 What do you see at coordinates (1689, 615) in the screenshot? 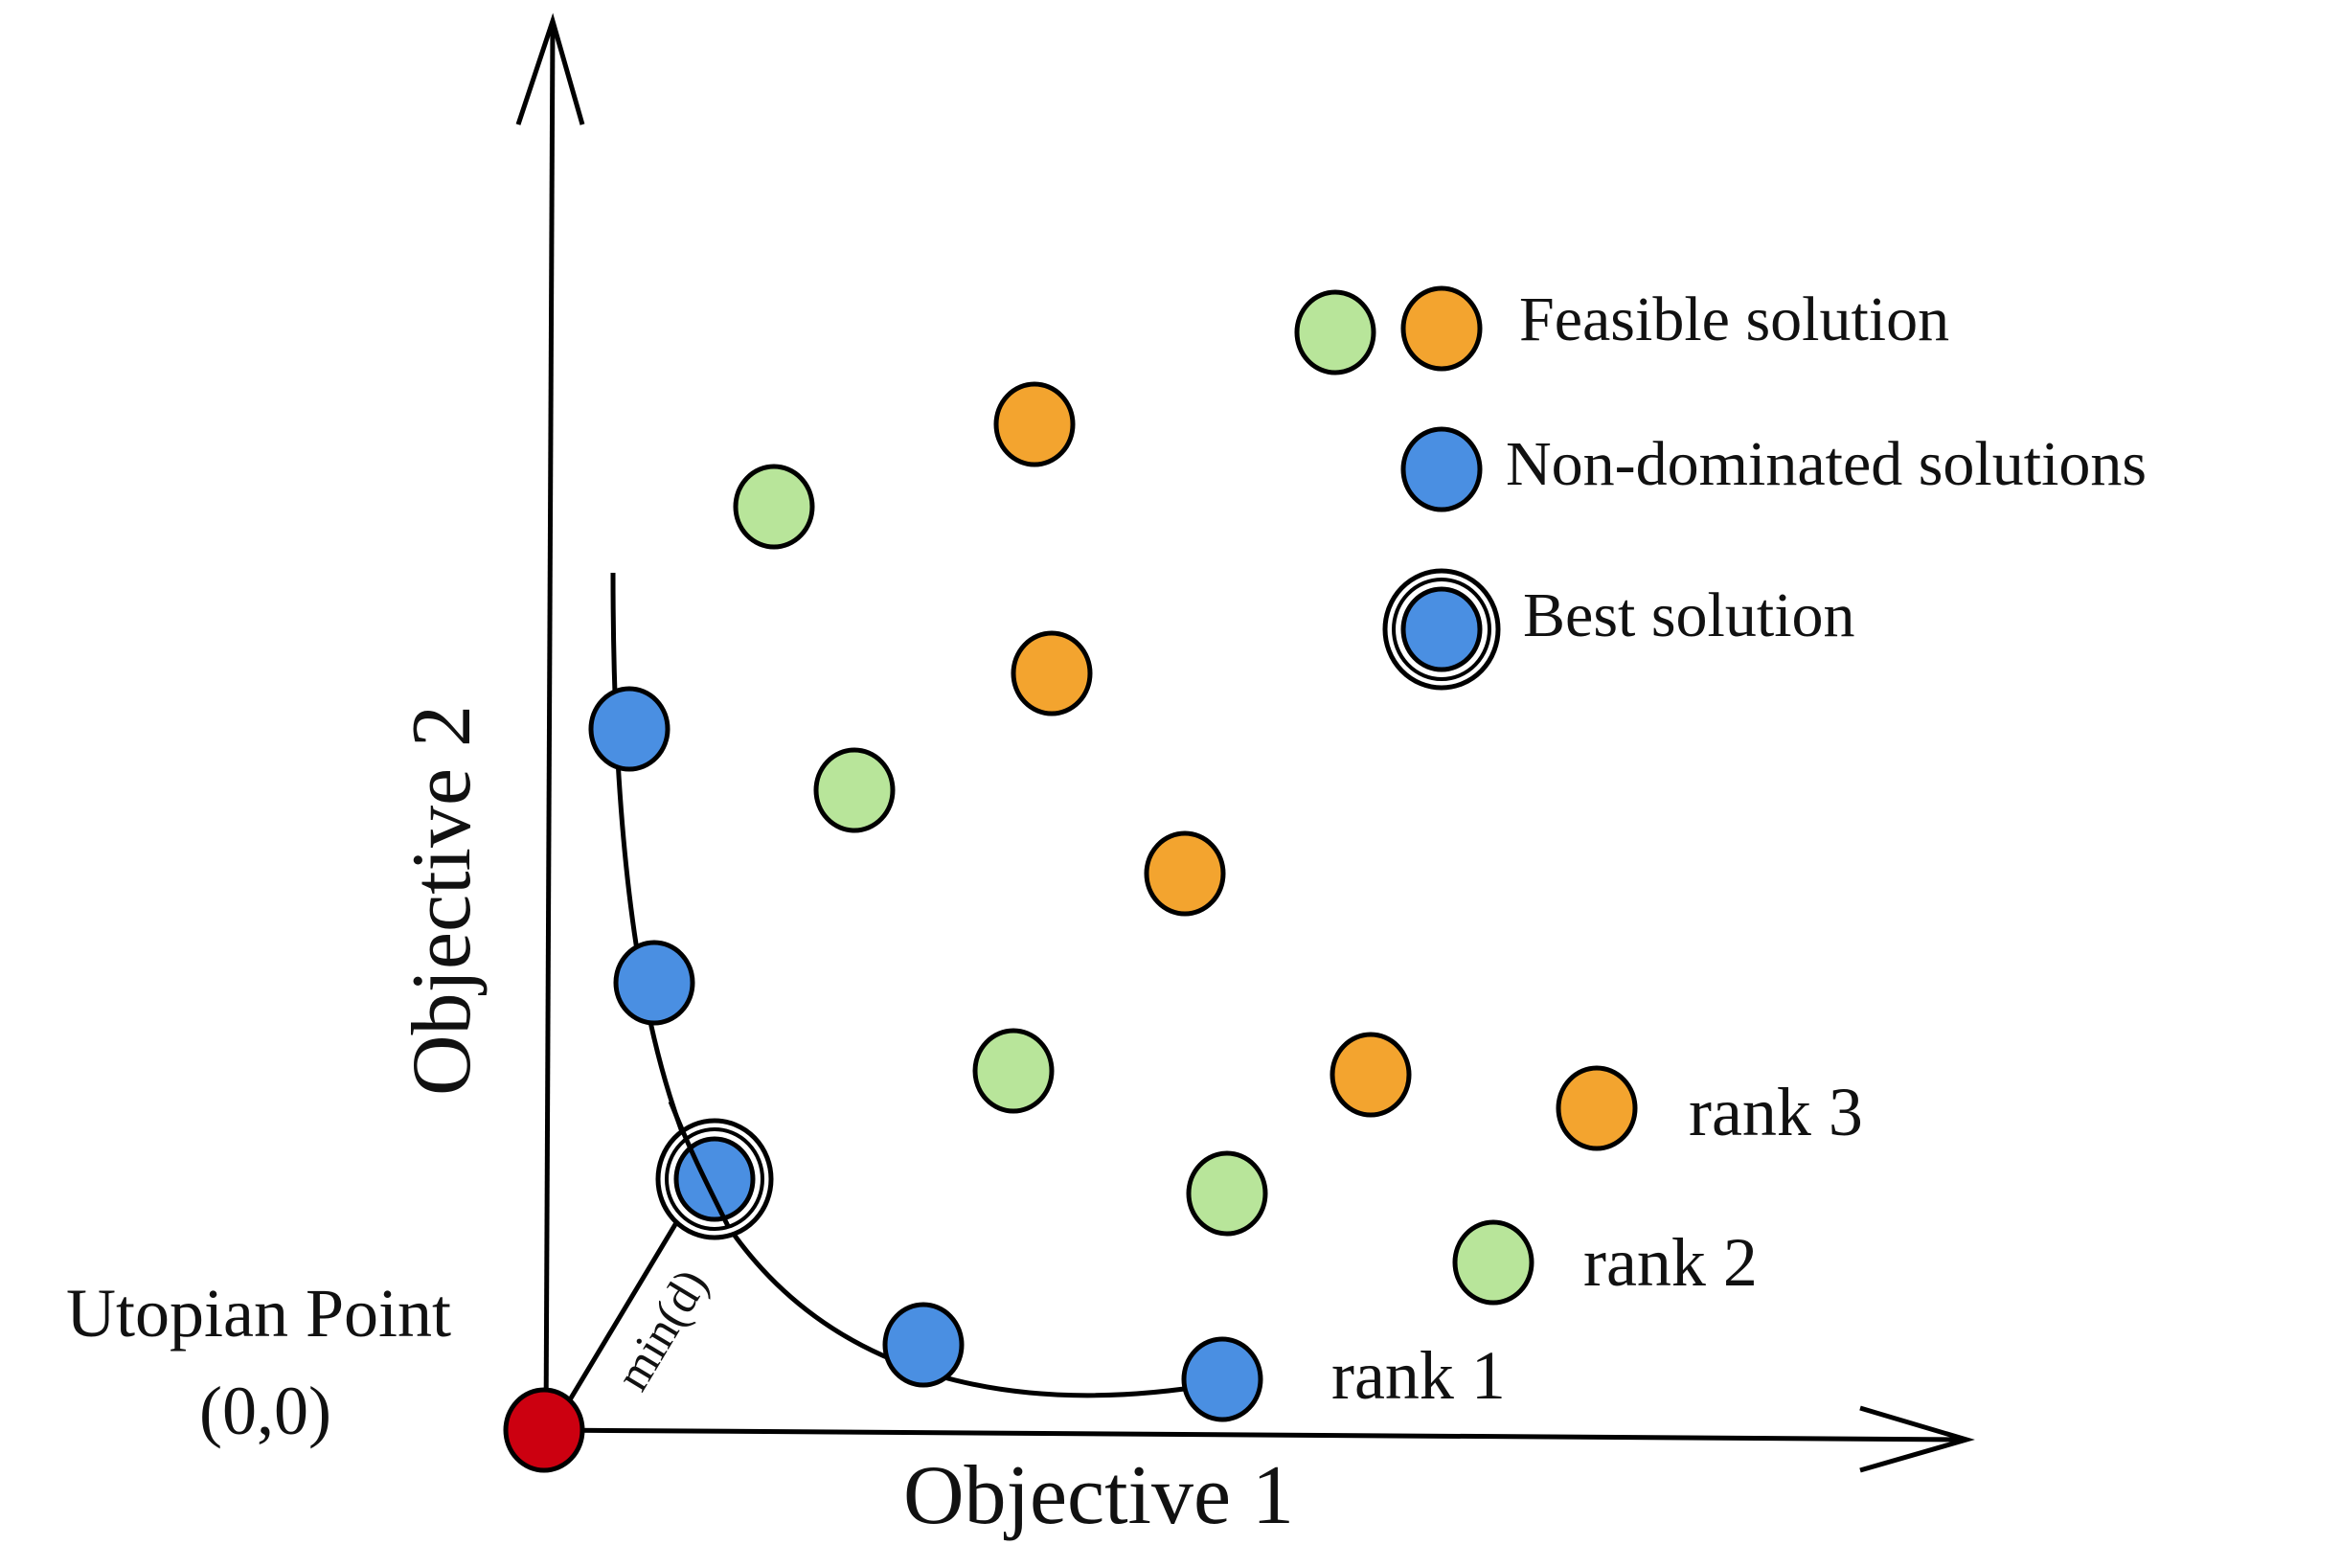
I see `legend-best-label: Best solution` at bounding box center [1689, 615].